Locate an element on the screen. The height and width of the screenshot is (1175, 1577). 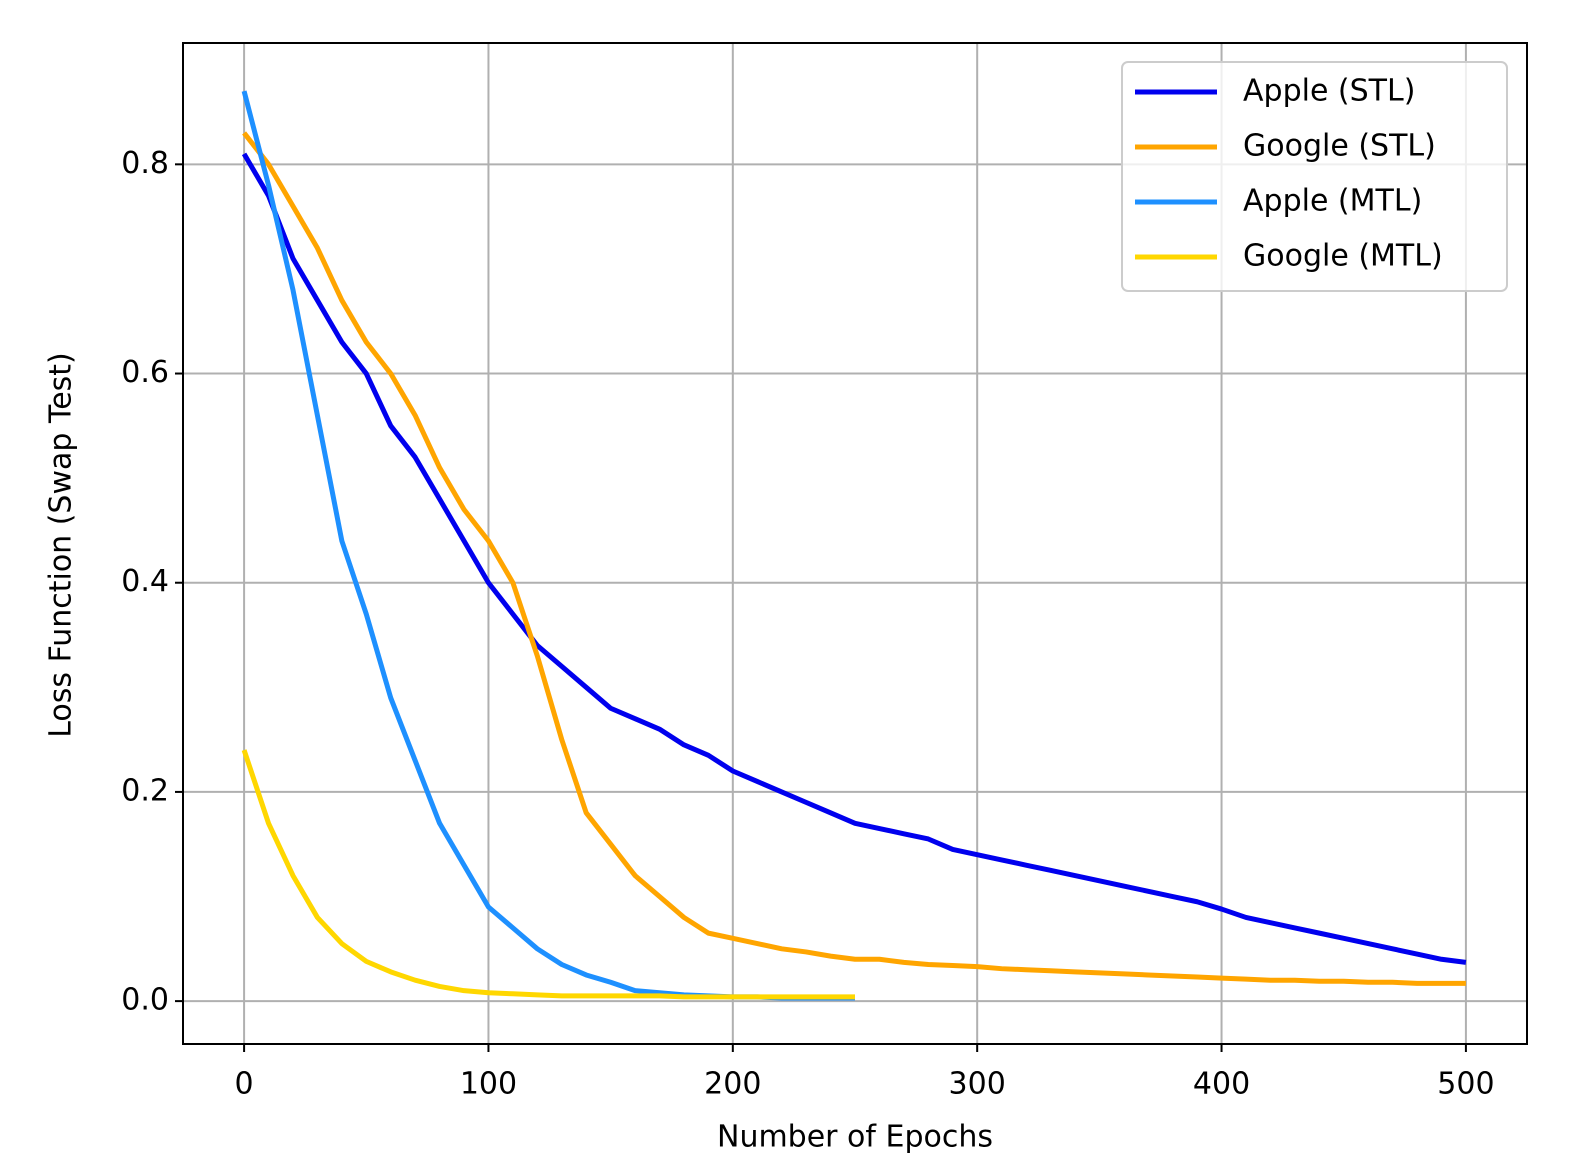
legend-box is located at coordinates (1314, 176).